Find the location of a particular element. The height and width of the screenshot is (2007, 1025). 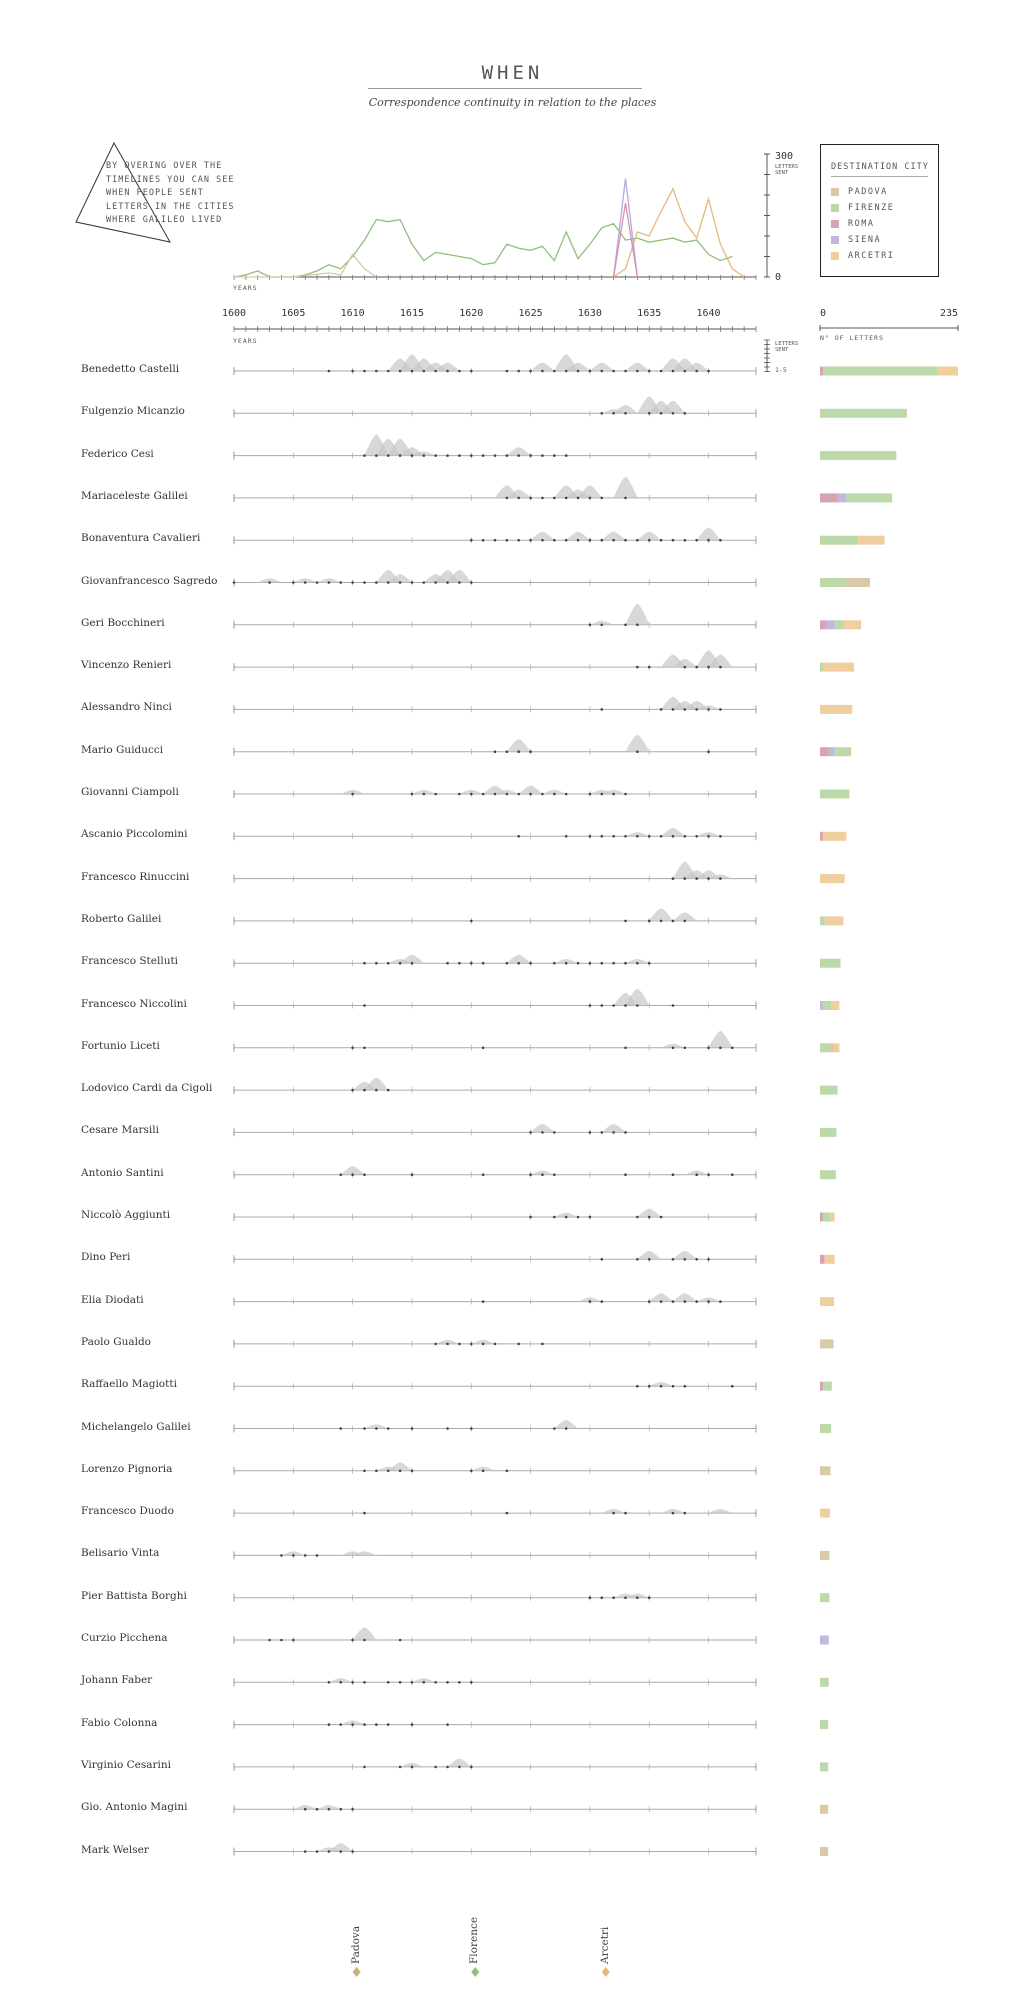

letter-count-bar-roma is located at coordinates (824, 752).